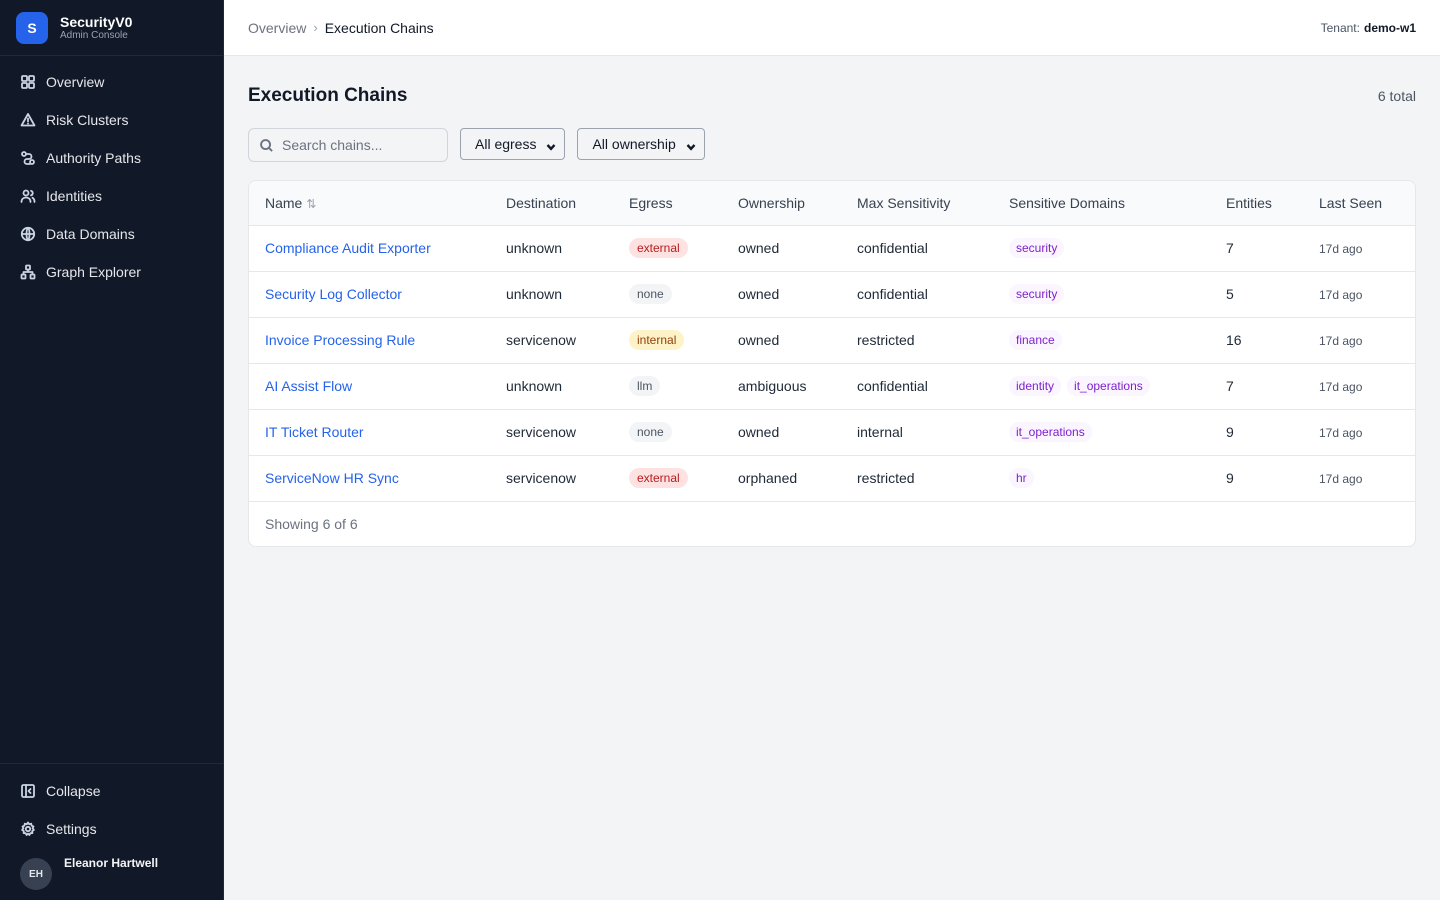 The height and width of the screenshot is (900, 1440). Describe the element at coordinates (111, 120) in the screenshot. I see `sidebar-item-risk-clusters: Risk Clusters` at that location.